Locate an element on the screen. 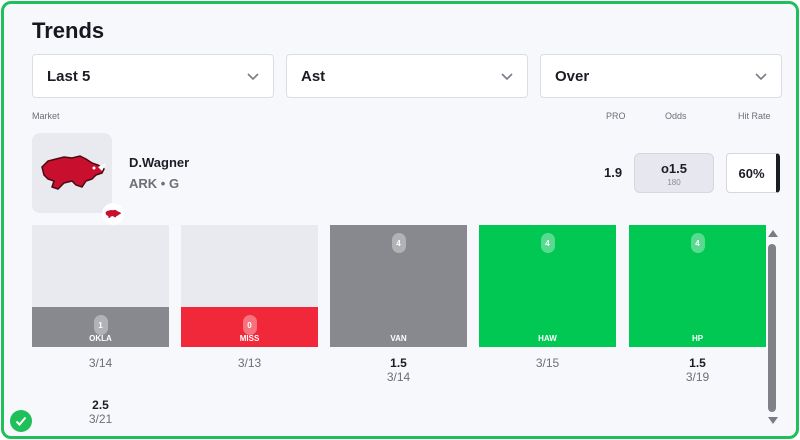 The width and height of the screenshot is (800, 440). value-pill: 1 is located at coordinates (100, 325).